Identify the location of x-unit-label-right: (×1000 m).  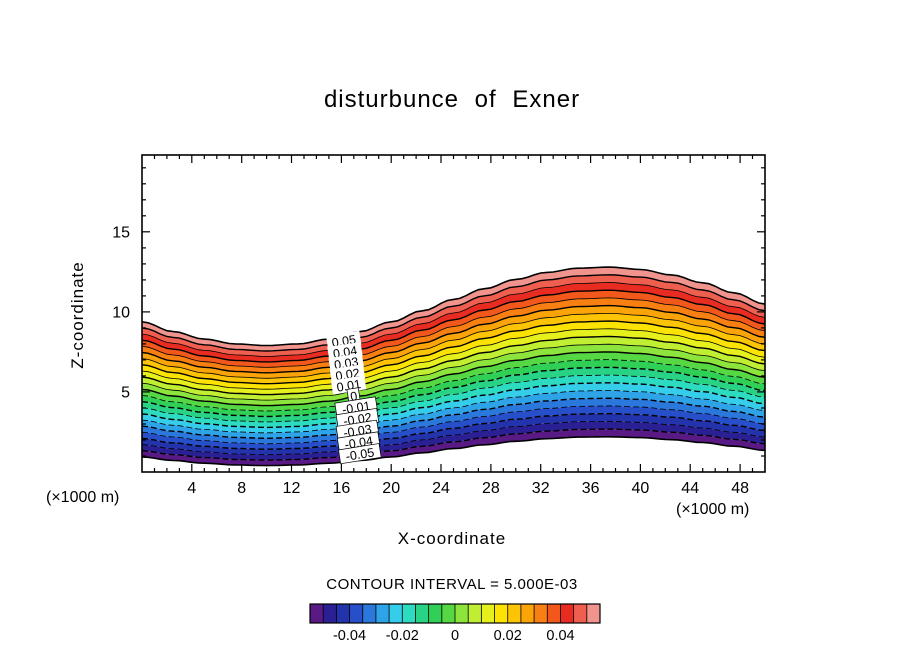
(713, 509).